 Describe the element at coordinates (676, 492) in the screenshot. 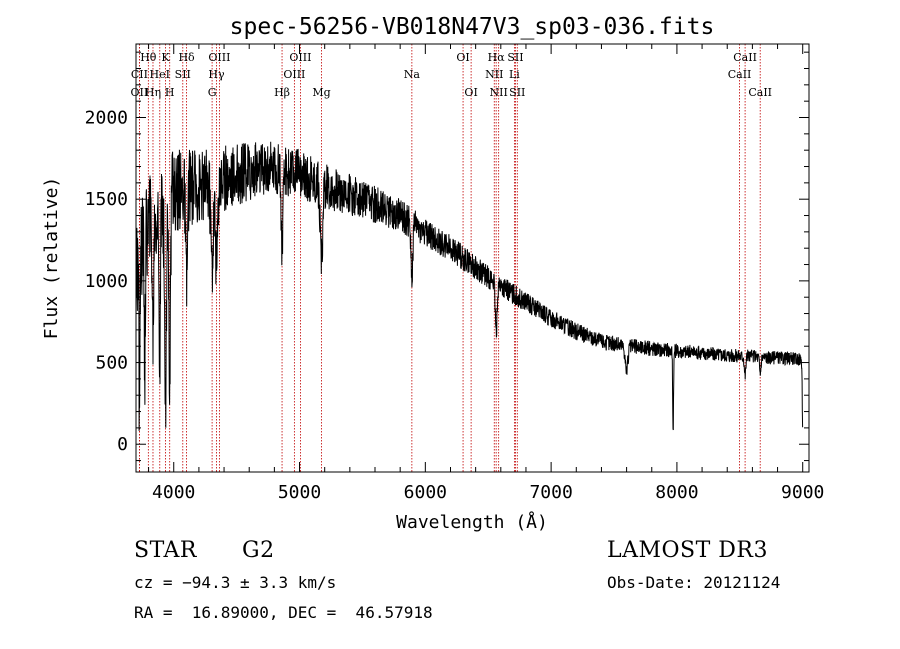

I see `x-tick-label: 8000` at that location.